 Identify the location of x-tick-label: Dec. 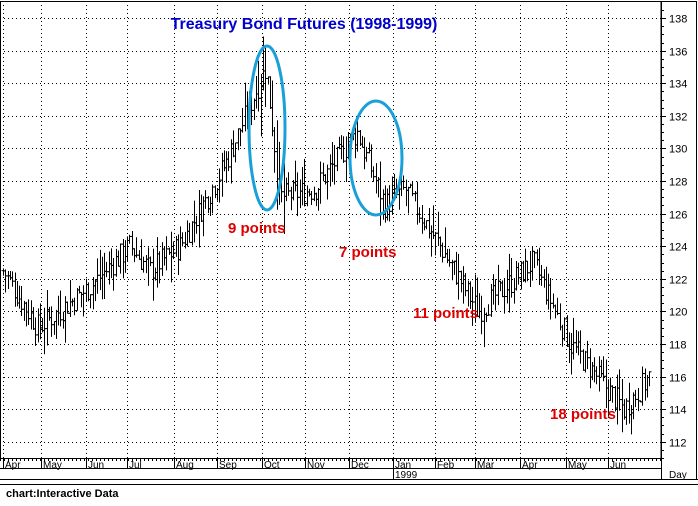
(360, 465).